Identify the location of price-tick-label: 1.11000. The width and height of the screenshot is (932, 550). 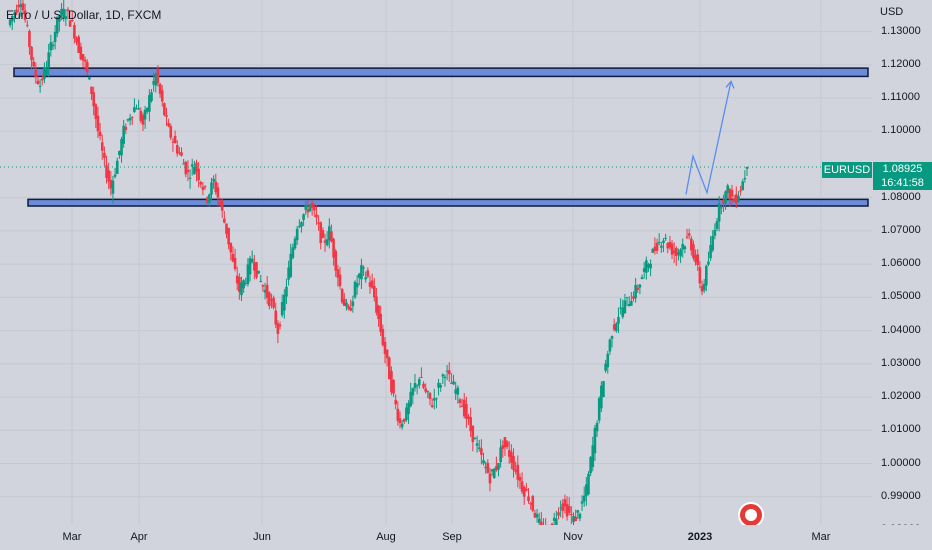
(900, 97).